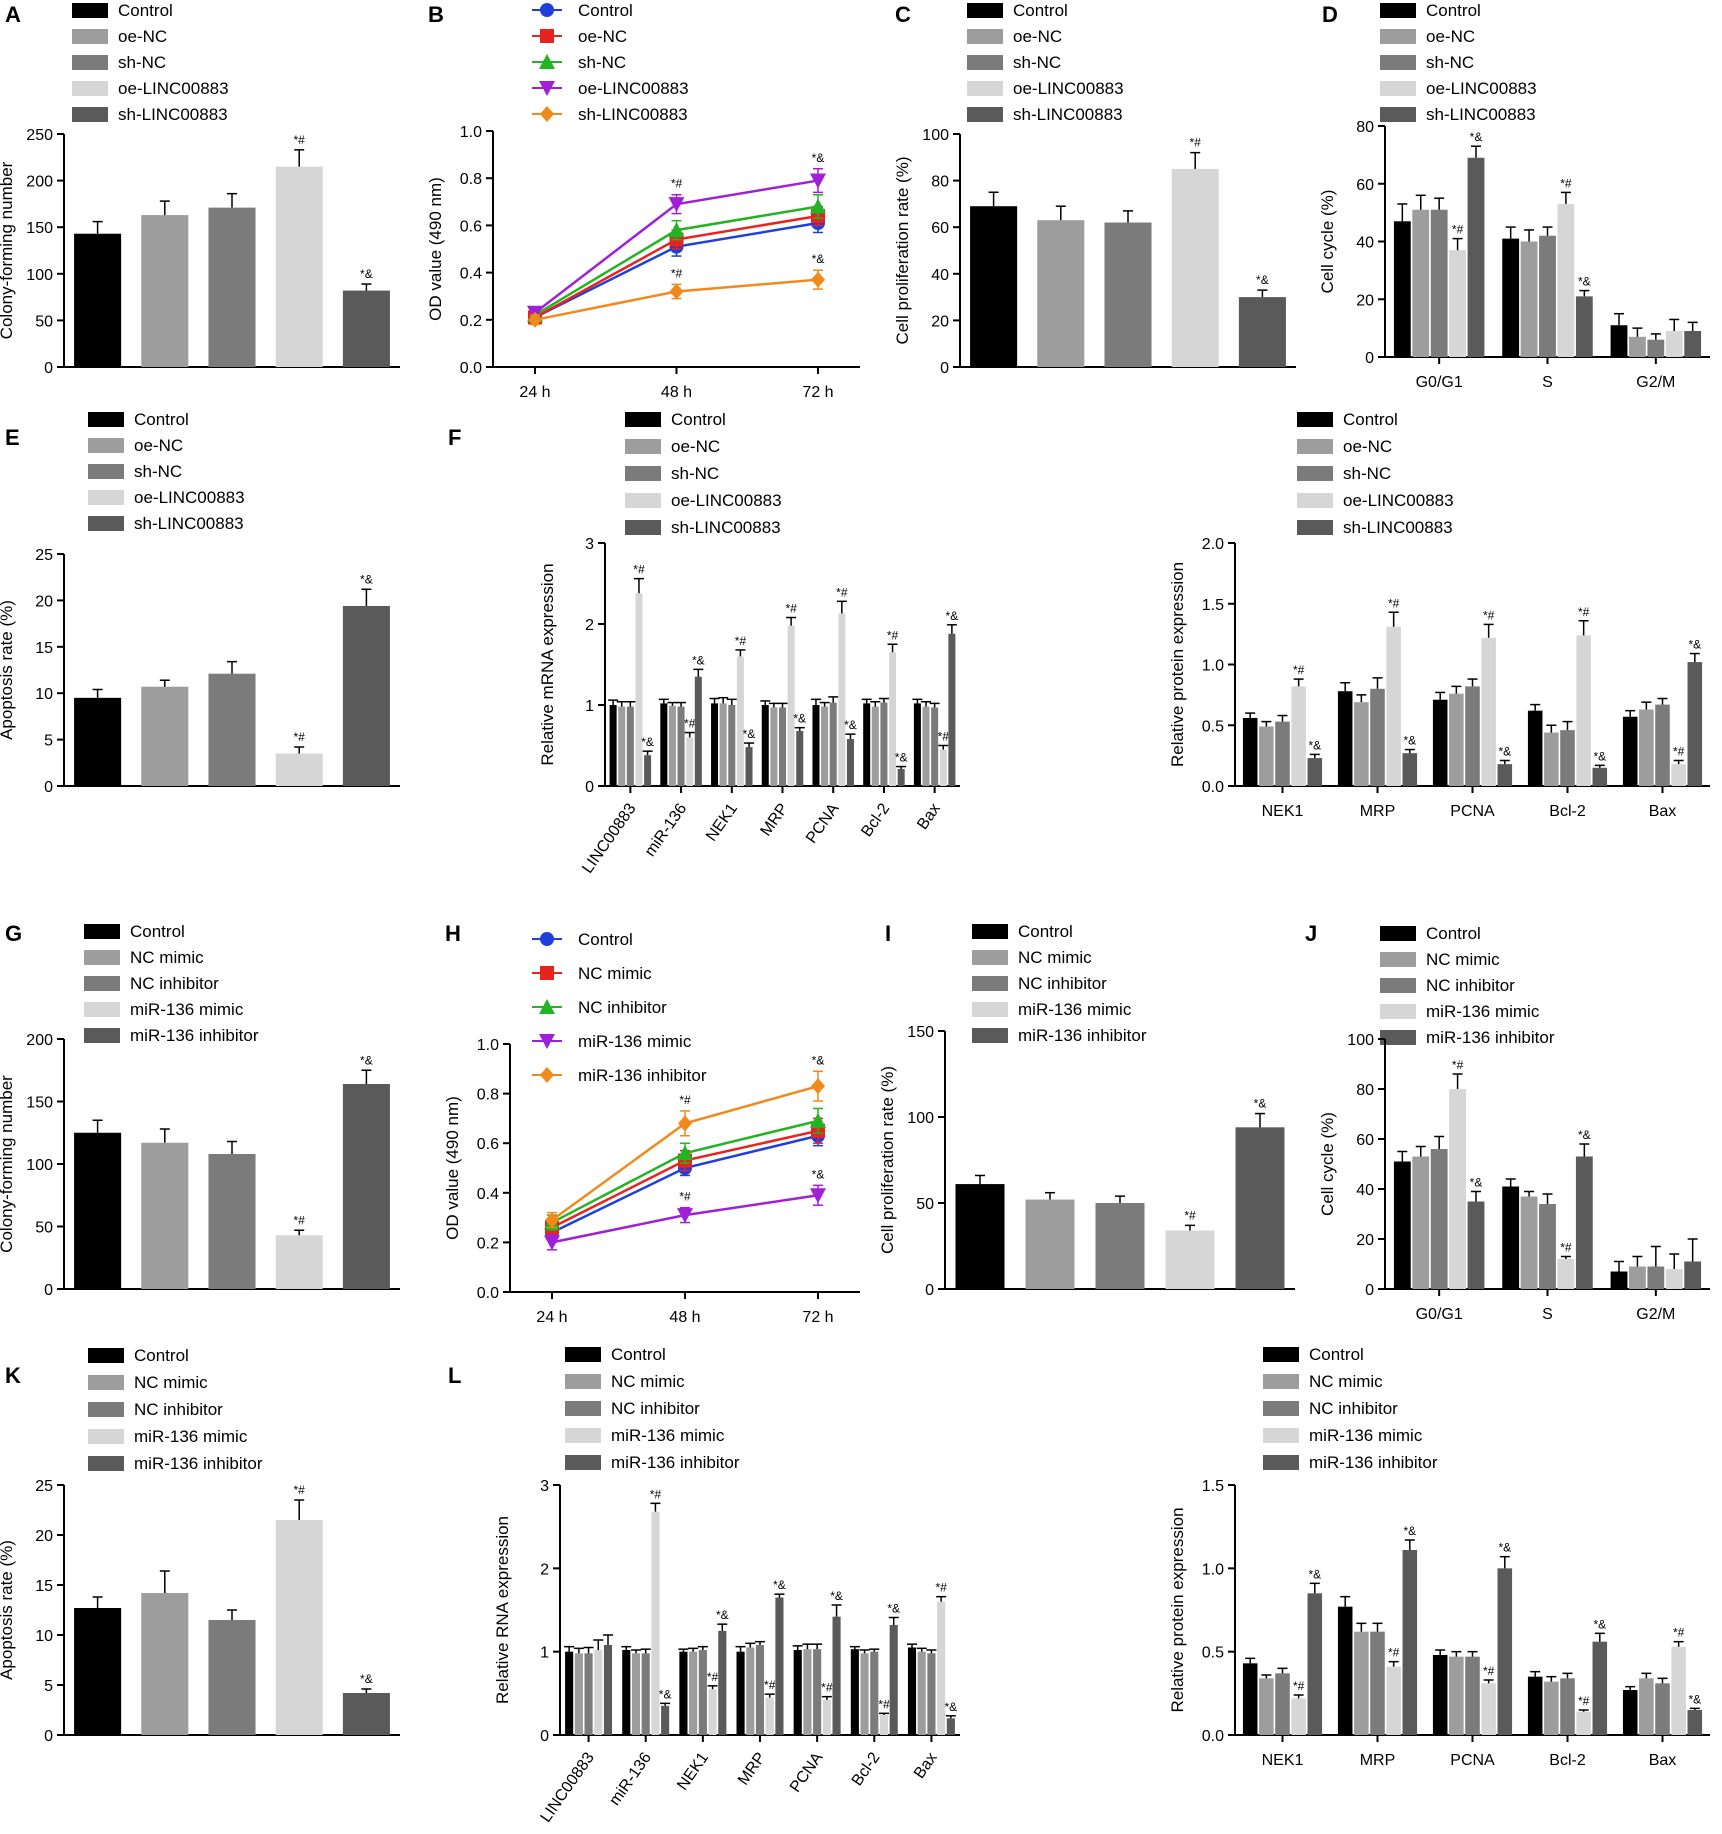 The image size is (1722, 1834). I want to click on y-tick-label-K: 5, so click(48, 1686).